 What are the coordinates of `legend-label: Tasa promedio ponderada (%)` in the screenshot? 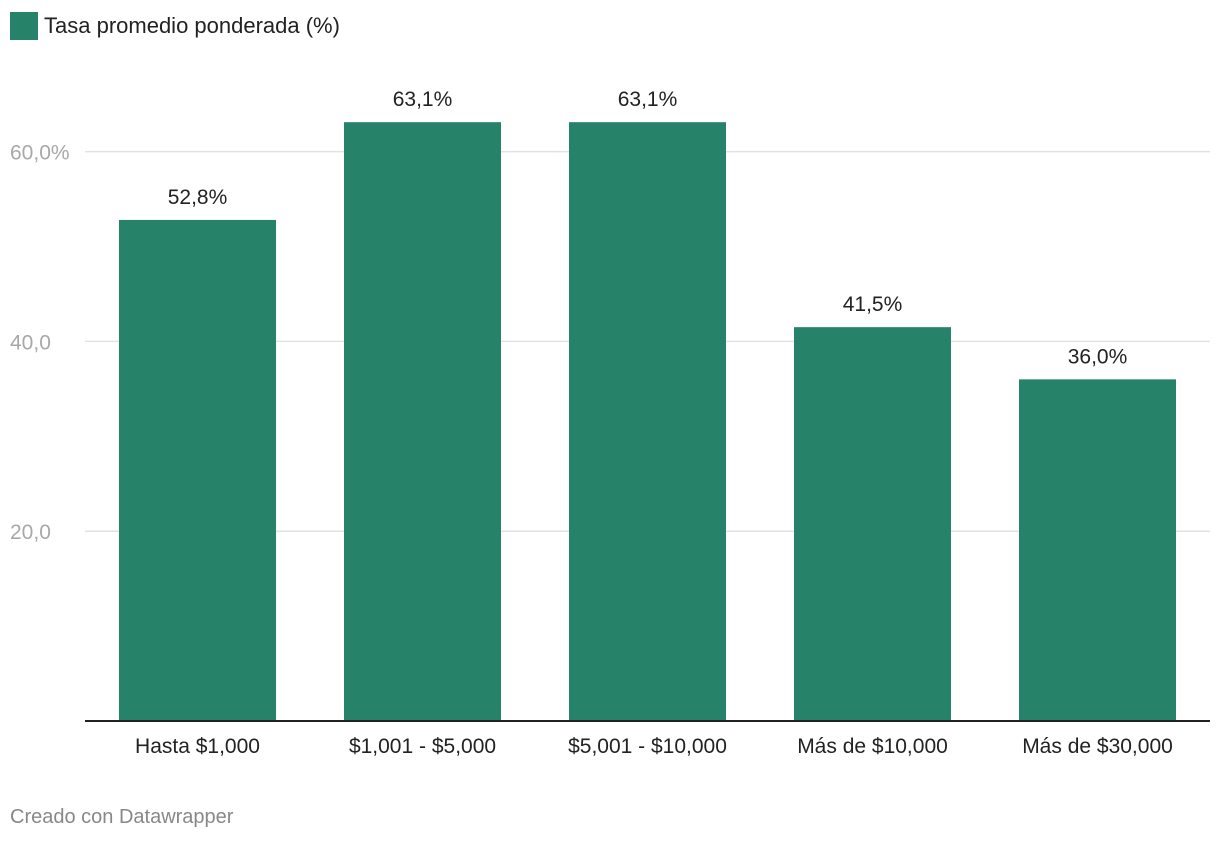 It's located at (192, 25).